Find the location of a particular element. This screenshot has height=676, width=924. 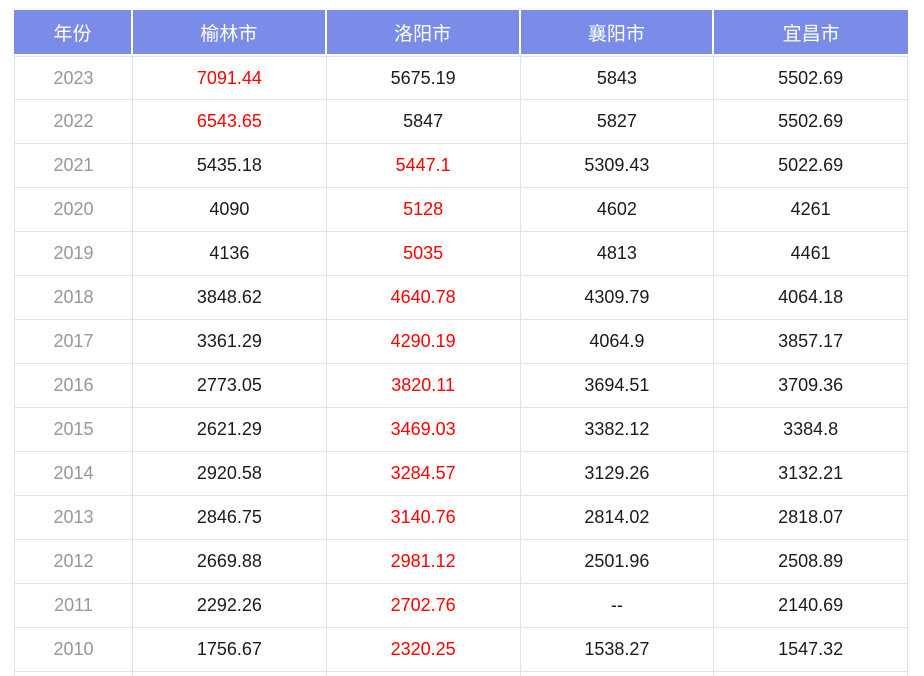

value-cell: 2702.76 is located at coordinates (423, 606).